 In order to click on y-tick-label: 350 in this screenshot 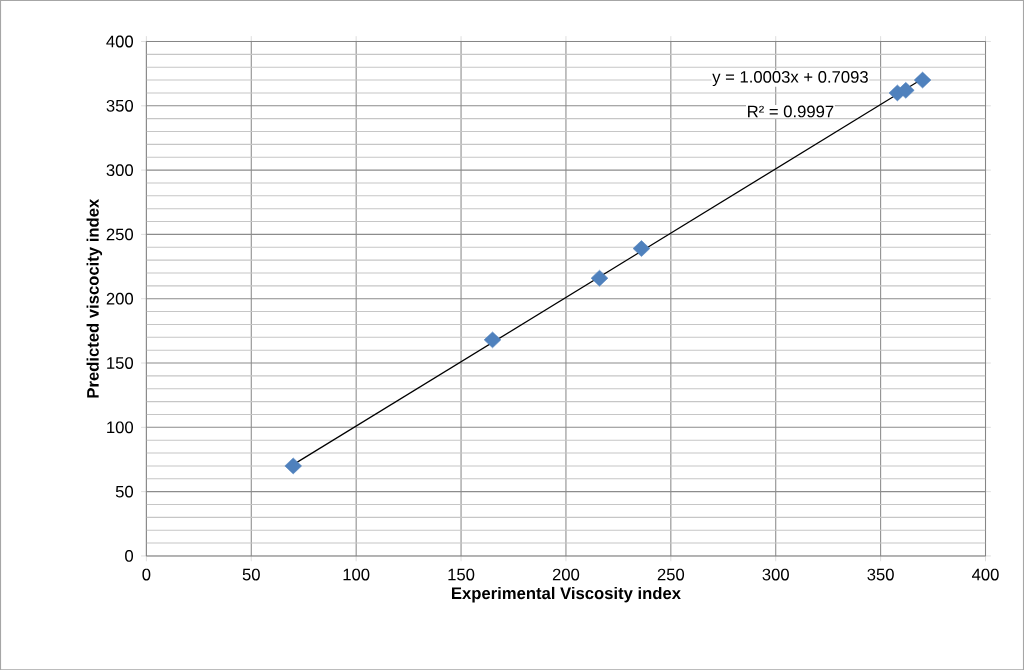, I will do `click(120, 105)`.